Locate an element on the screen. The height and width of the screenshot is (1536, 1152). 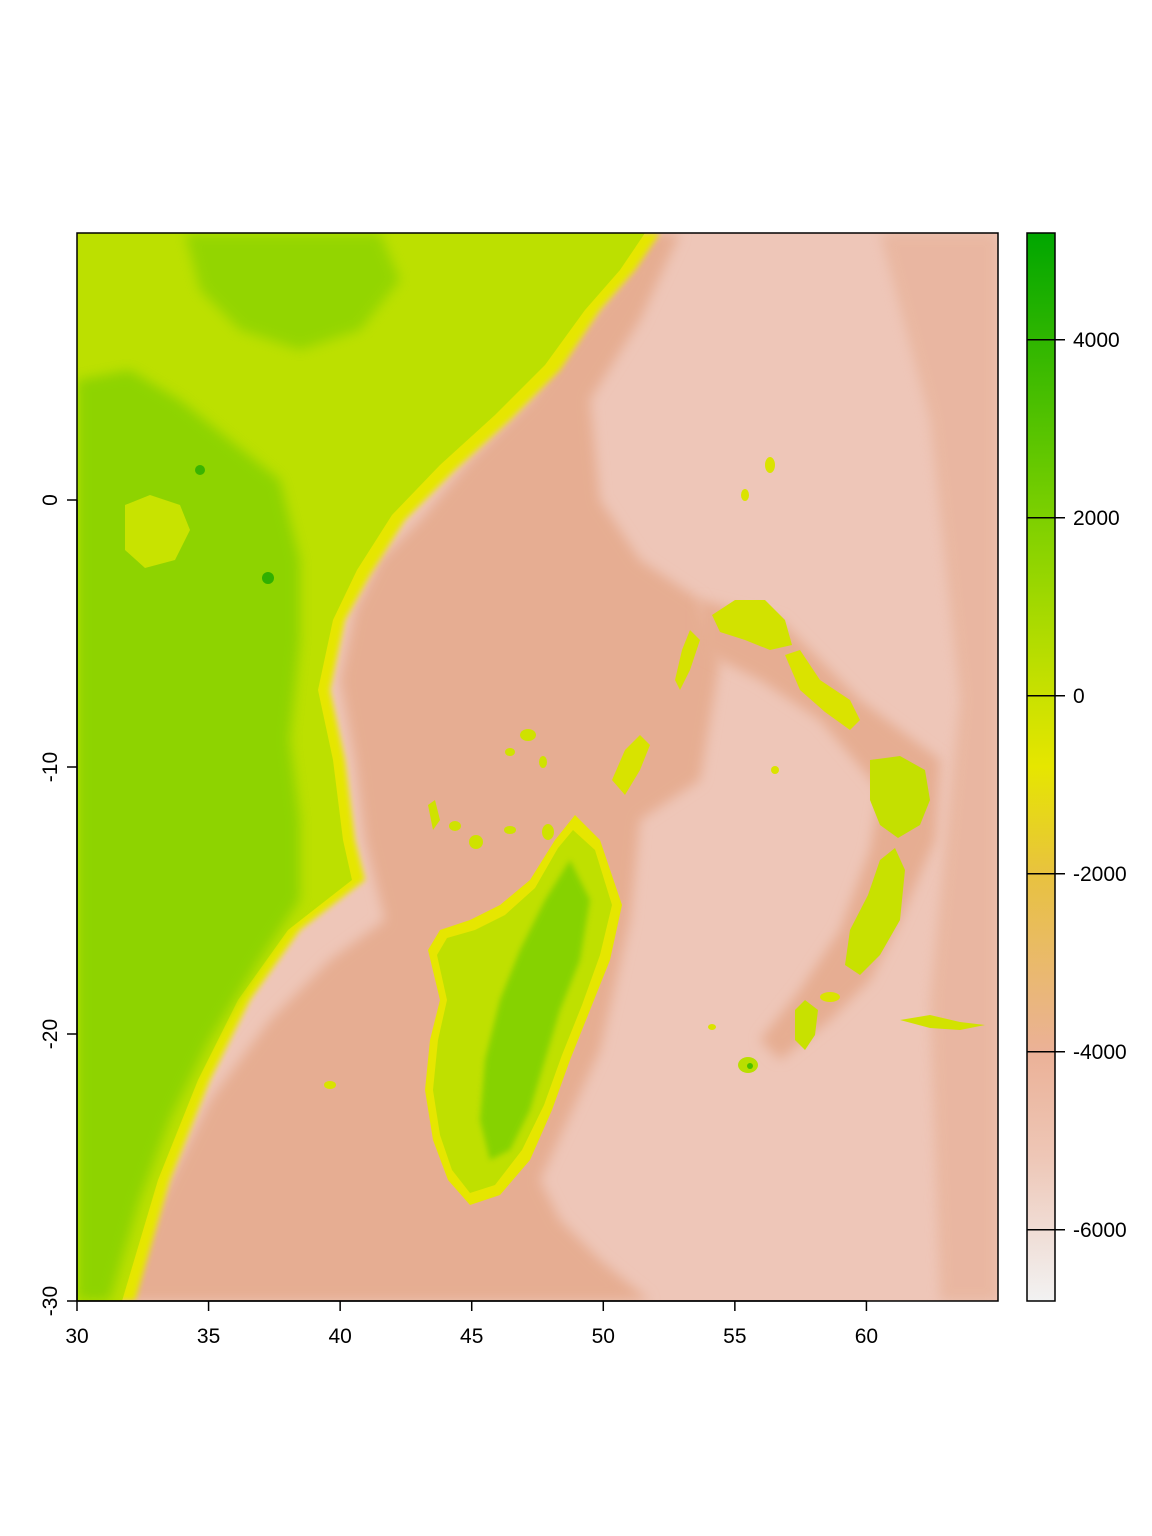
amirantes-arc is located at coordinates (687, 660).